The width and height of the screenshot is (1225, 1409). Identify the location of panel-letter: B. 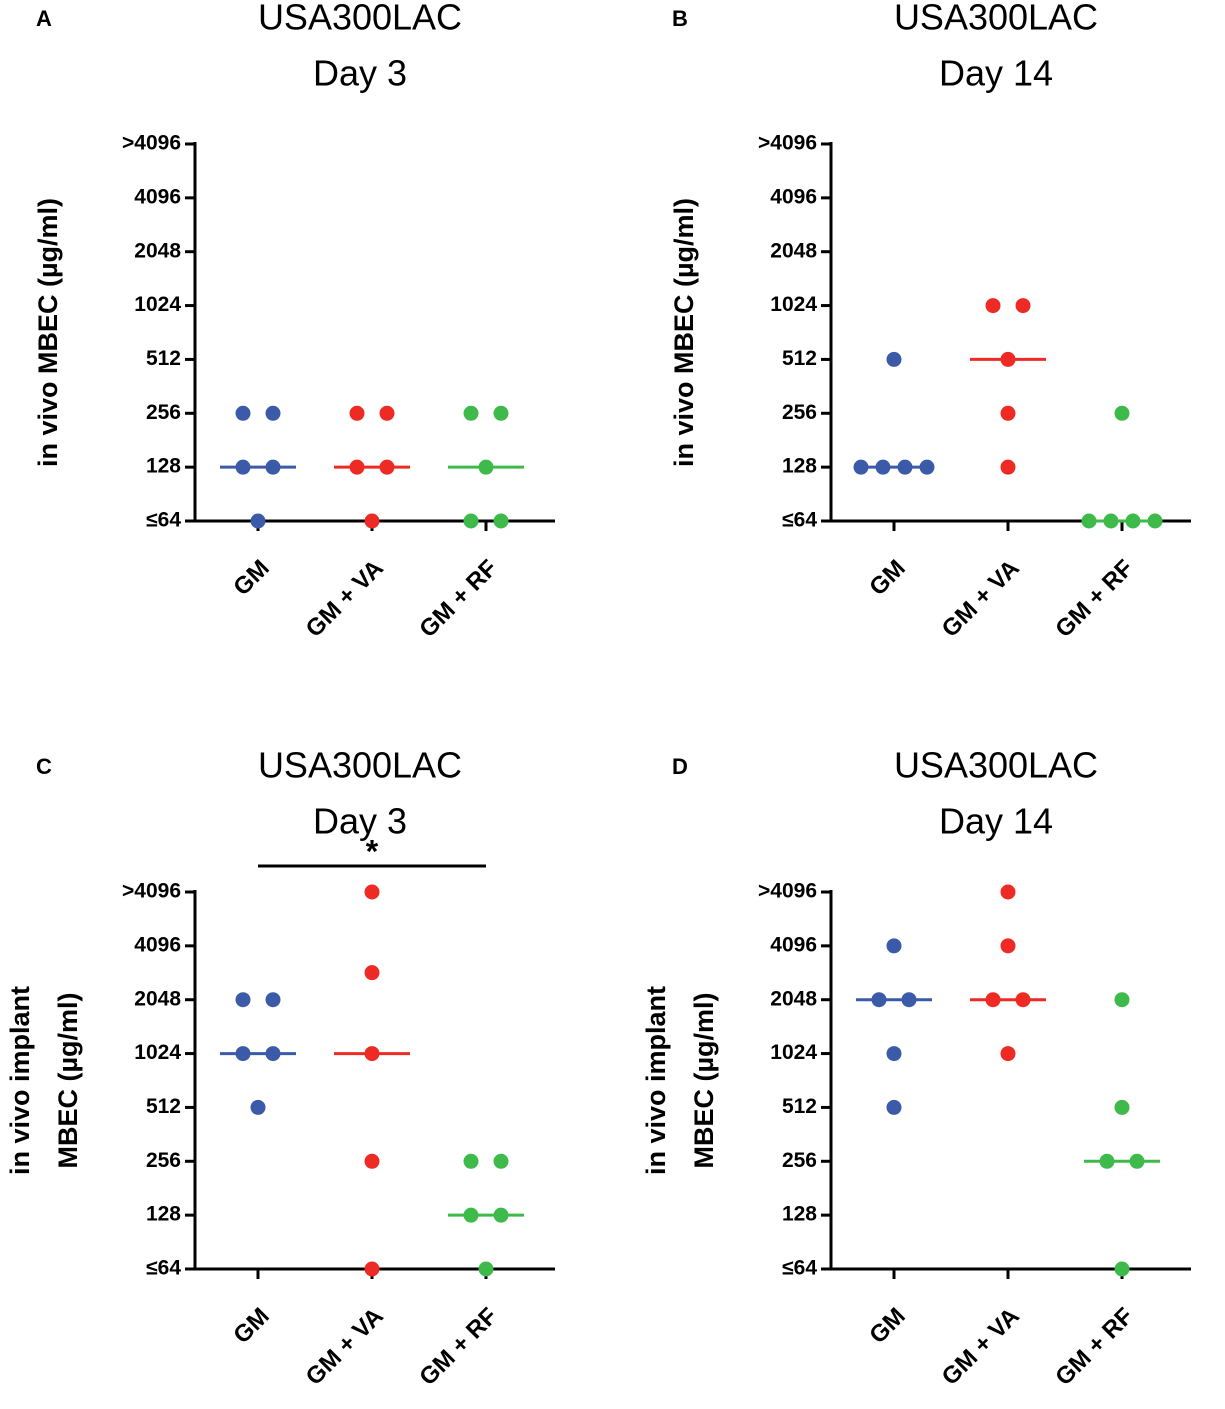
(680, 18).